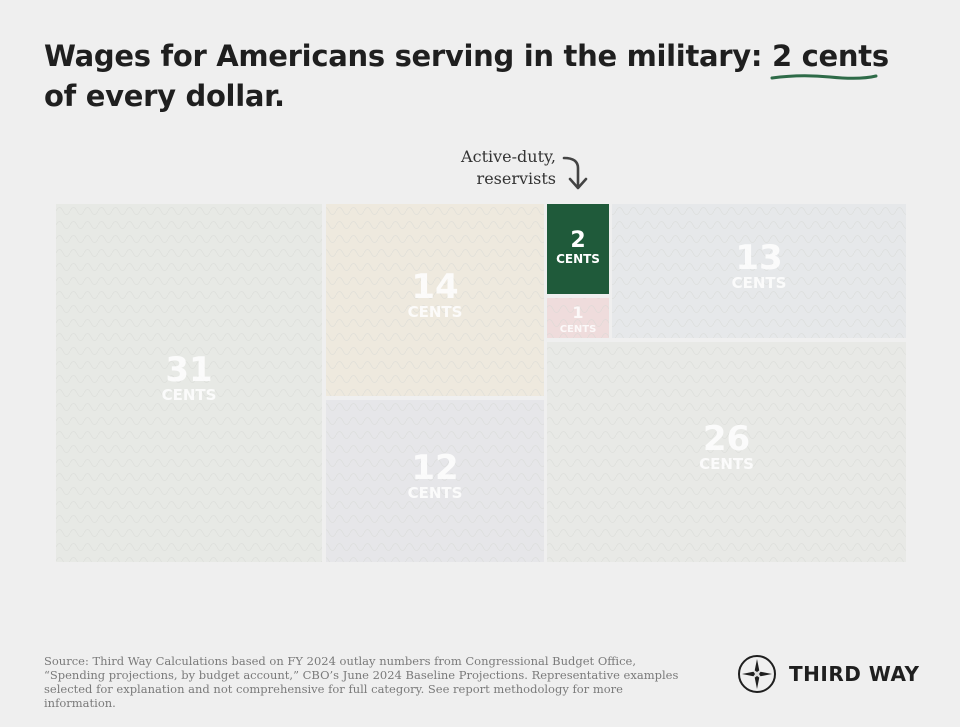 Image resolution: width=960 pixels, height=727 pixels. I want to click on data-label-value: 13, so click(758, 258).